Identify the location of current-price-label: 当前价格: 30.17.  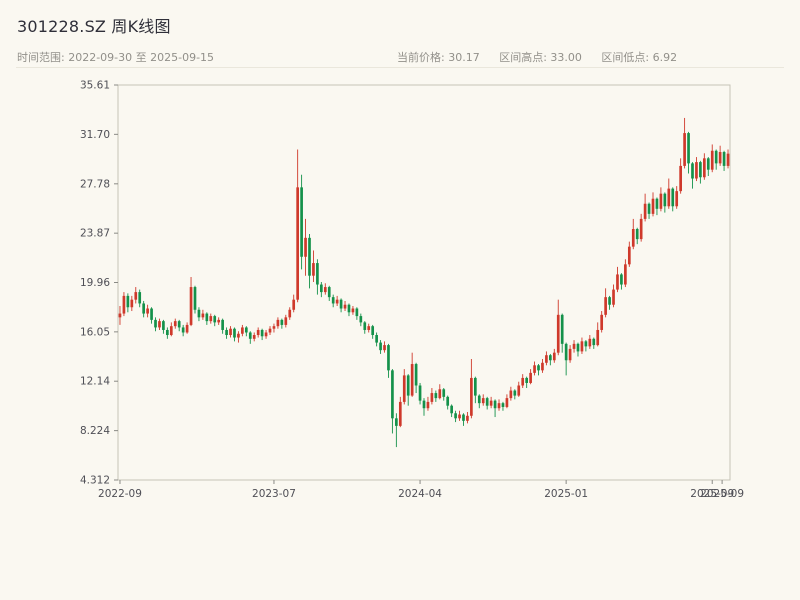
(438, 57).